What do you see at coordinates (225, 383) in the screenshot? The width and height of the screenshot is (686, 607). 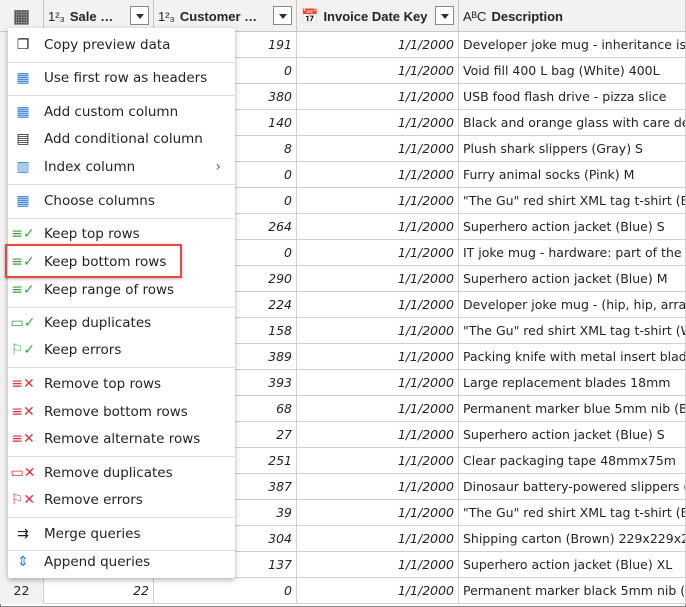 I see `cell-customer-key: 393` at bounding box center [225, 383].